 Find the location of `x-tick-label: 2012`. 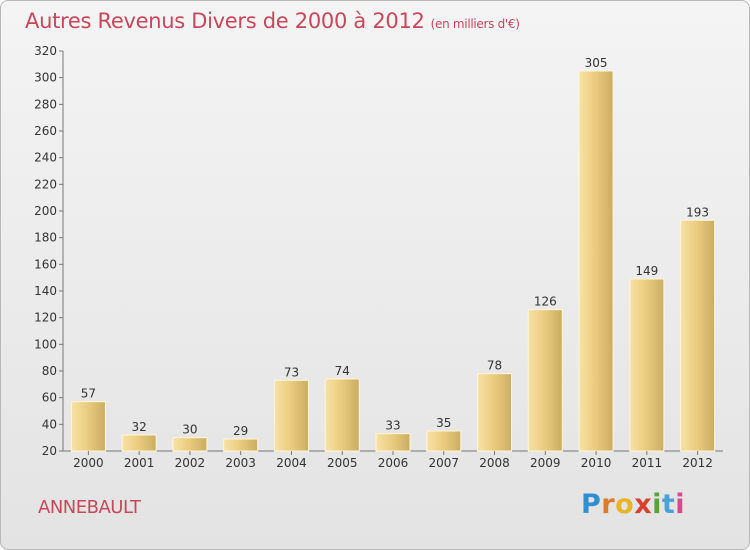

x-tick-label: 2012 is located at coordinates (697, 463).